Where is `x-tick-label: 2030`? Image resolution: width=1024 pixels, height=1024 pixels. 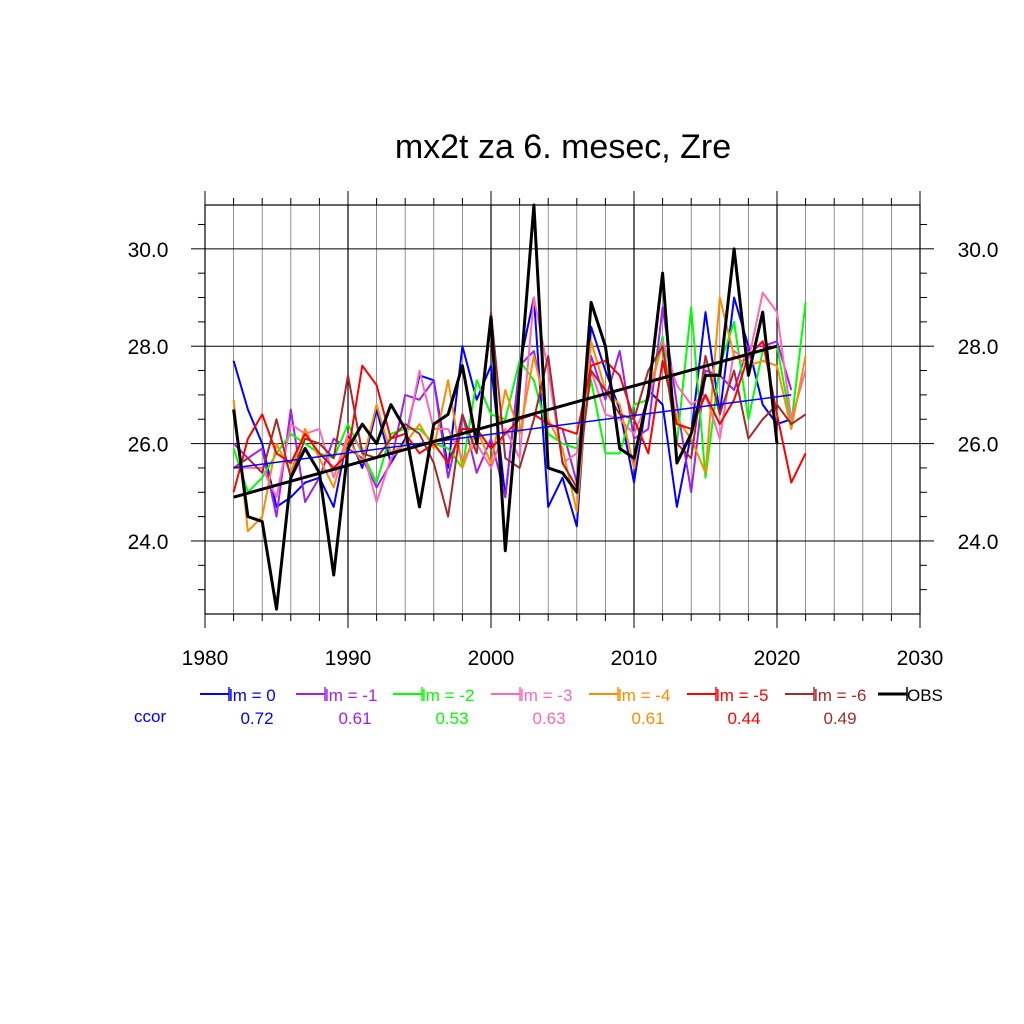 x-tick-label: 2030 is located at coordinates (920, 658).